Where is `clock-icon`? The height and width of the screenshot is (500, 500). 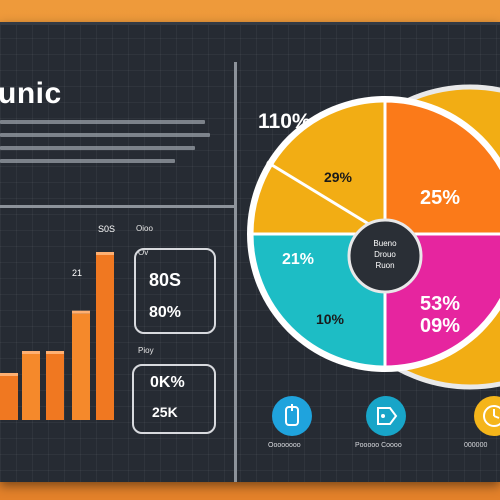 clock-icon is located at coordinates (487, 416).